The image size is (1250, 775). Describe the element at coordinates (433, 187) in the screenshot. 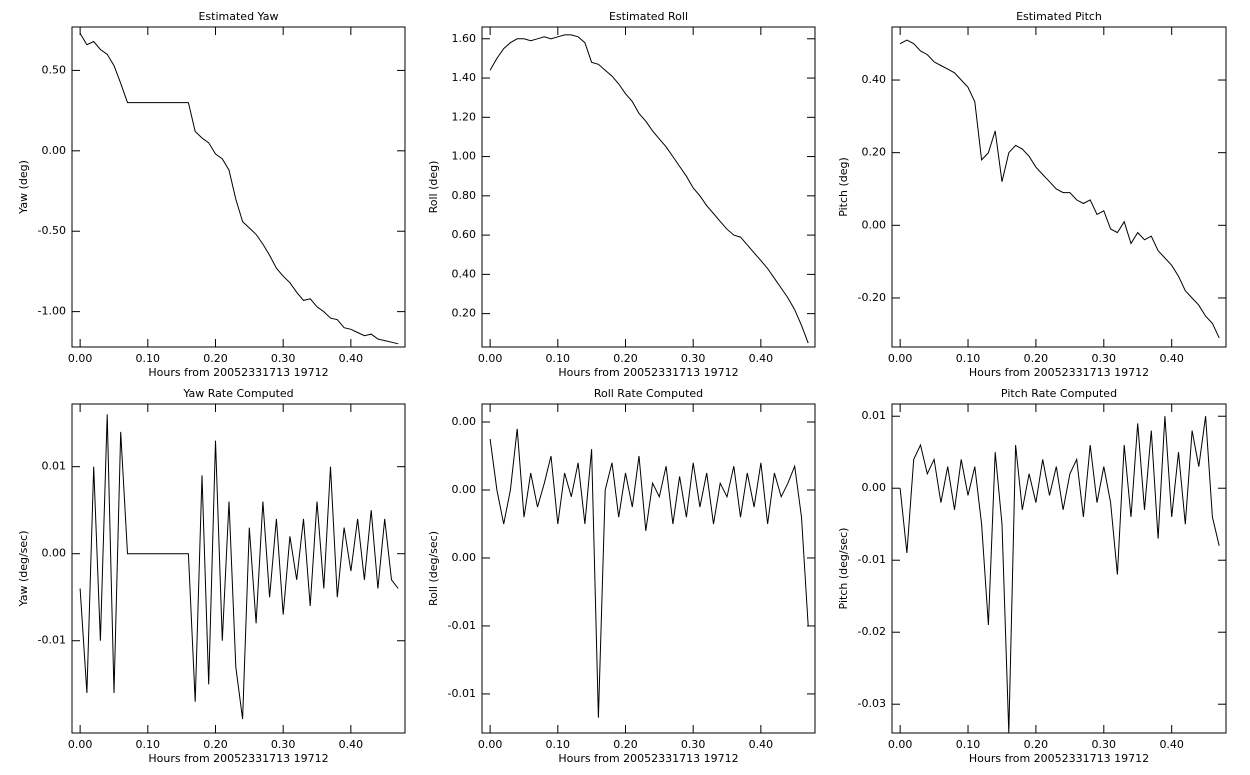

I see `y-axis-label: Roll (deg)` at that location.